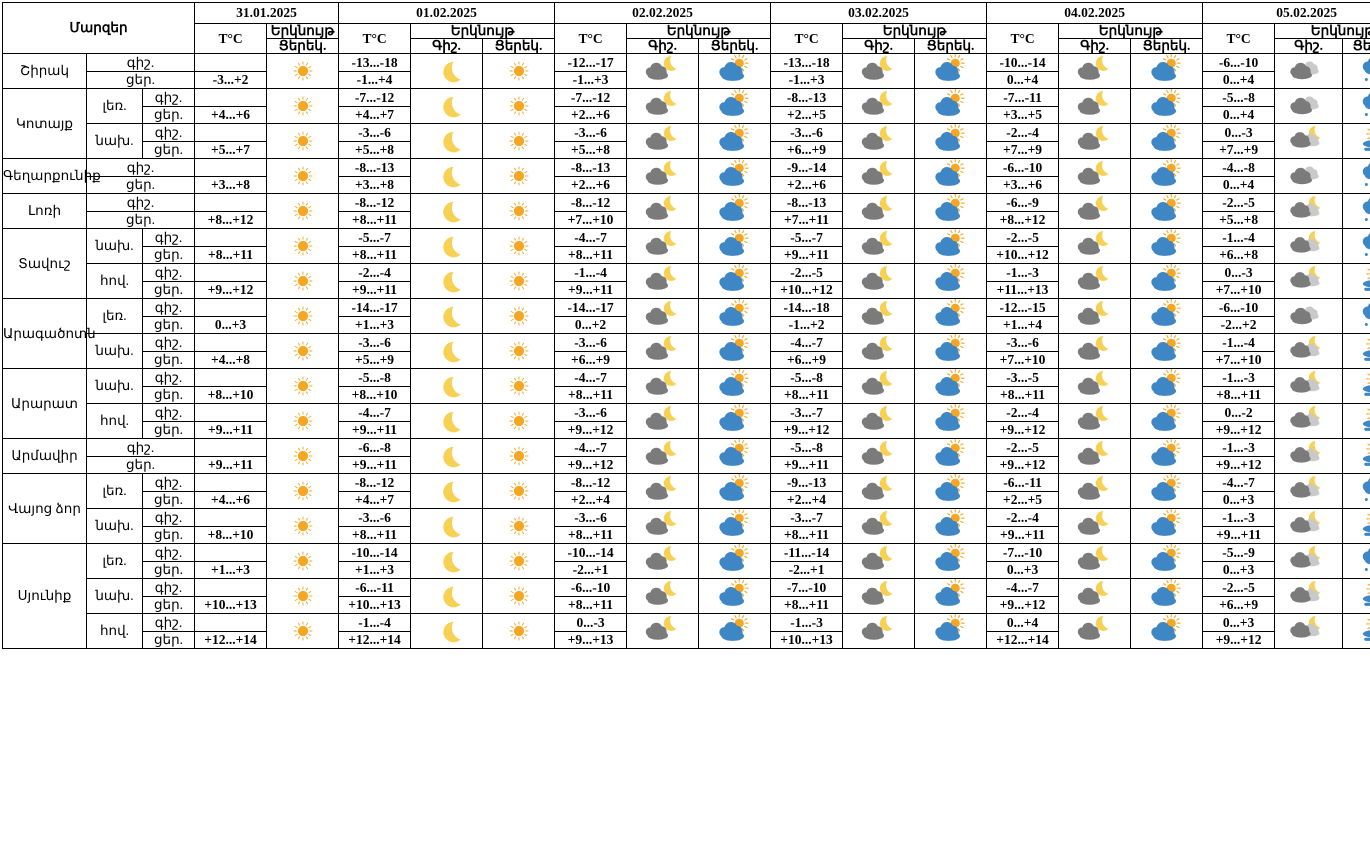  I want to click on icon-night-d05, so click(1309, 631).